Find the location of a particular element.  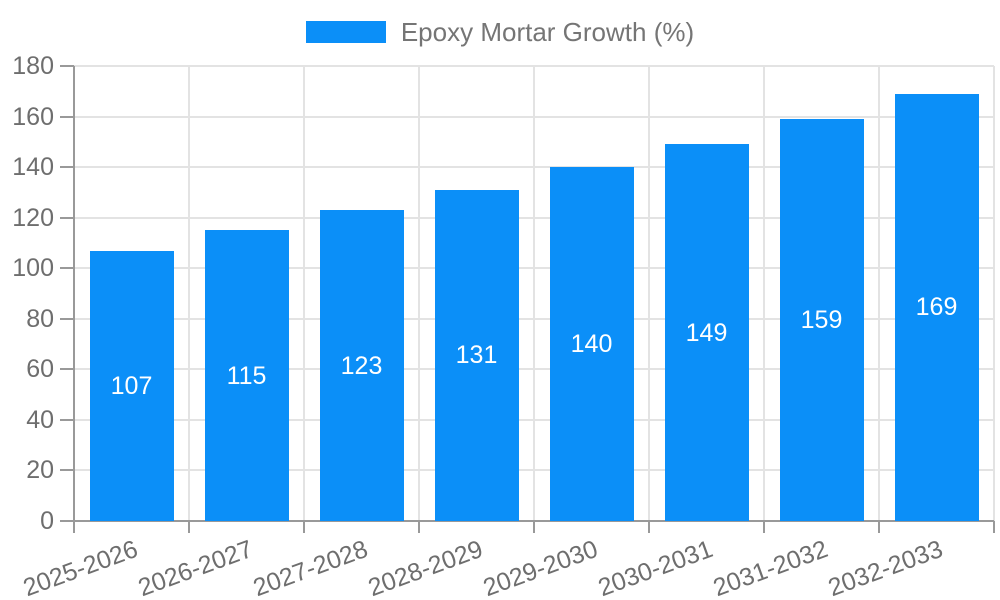

bar-2031-2032 is located at coordinates (821, 320).